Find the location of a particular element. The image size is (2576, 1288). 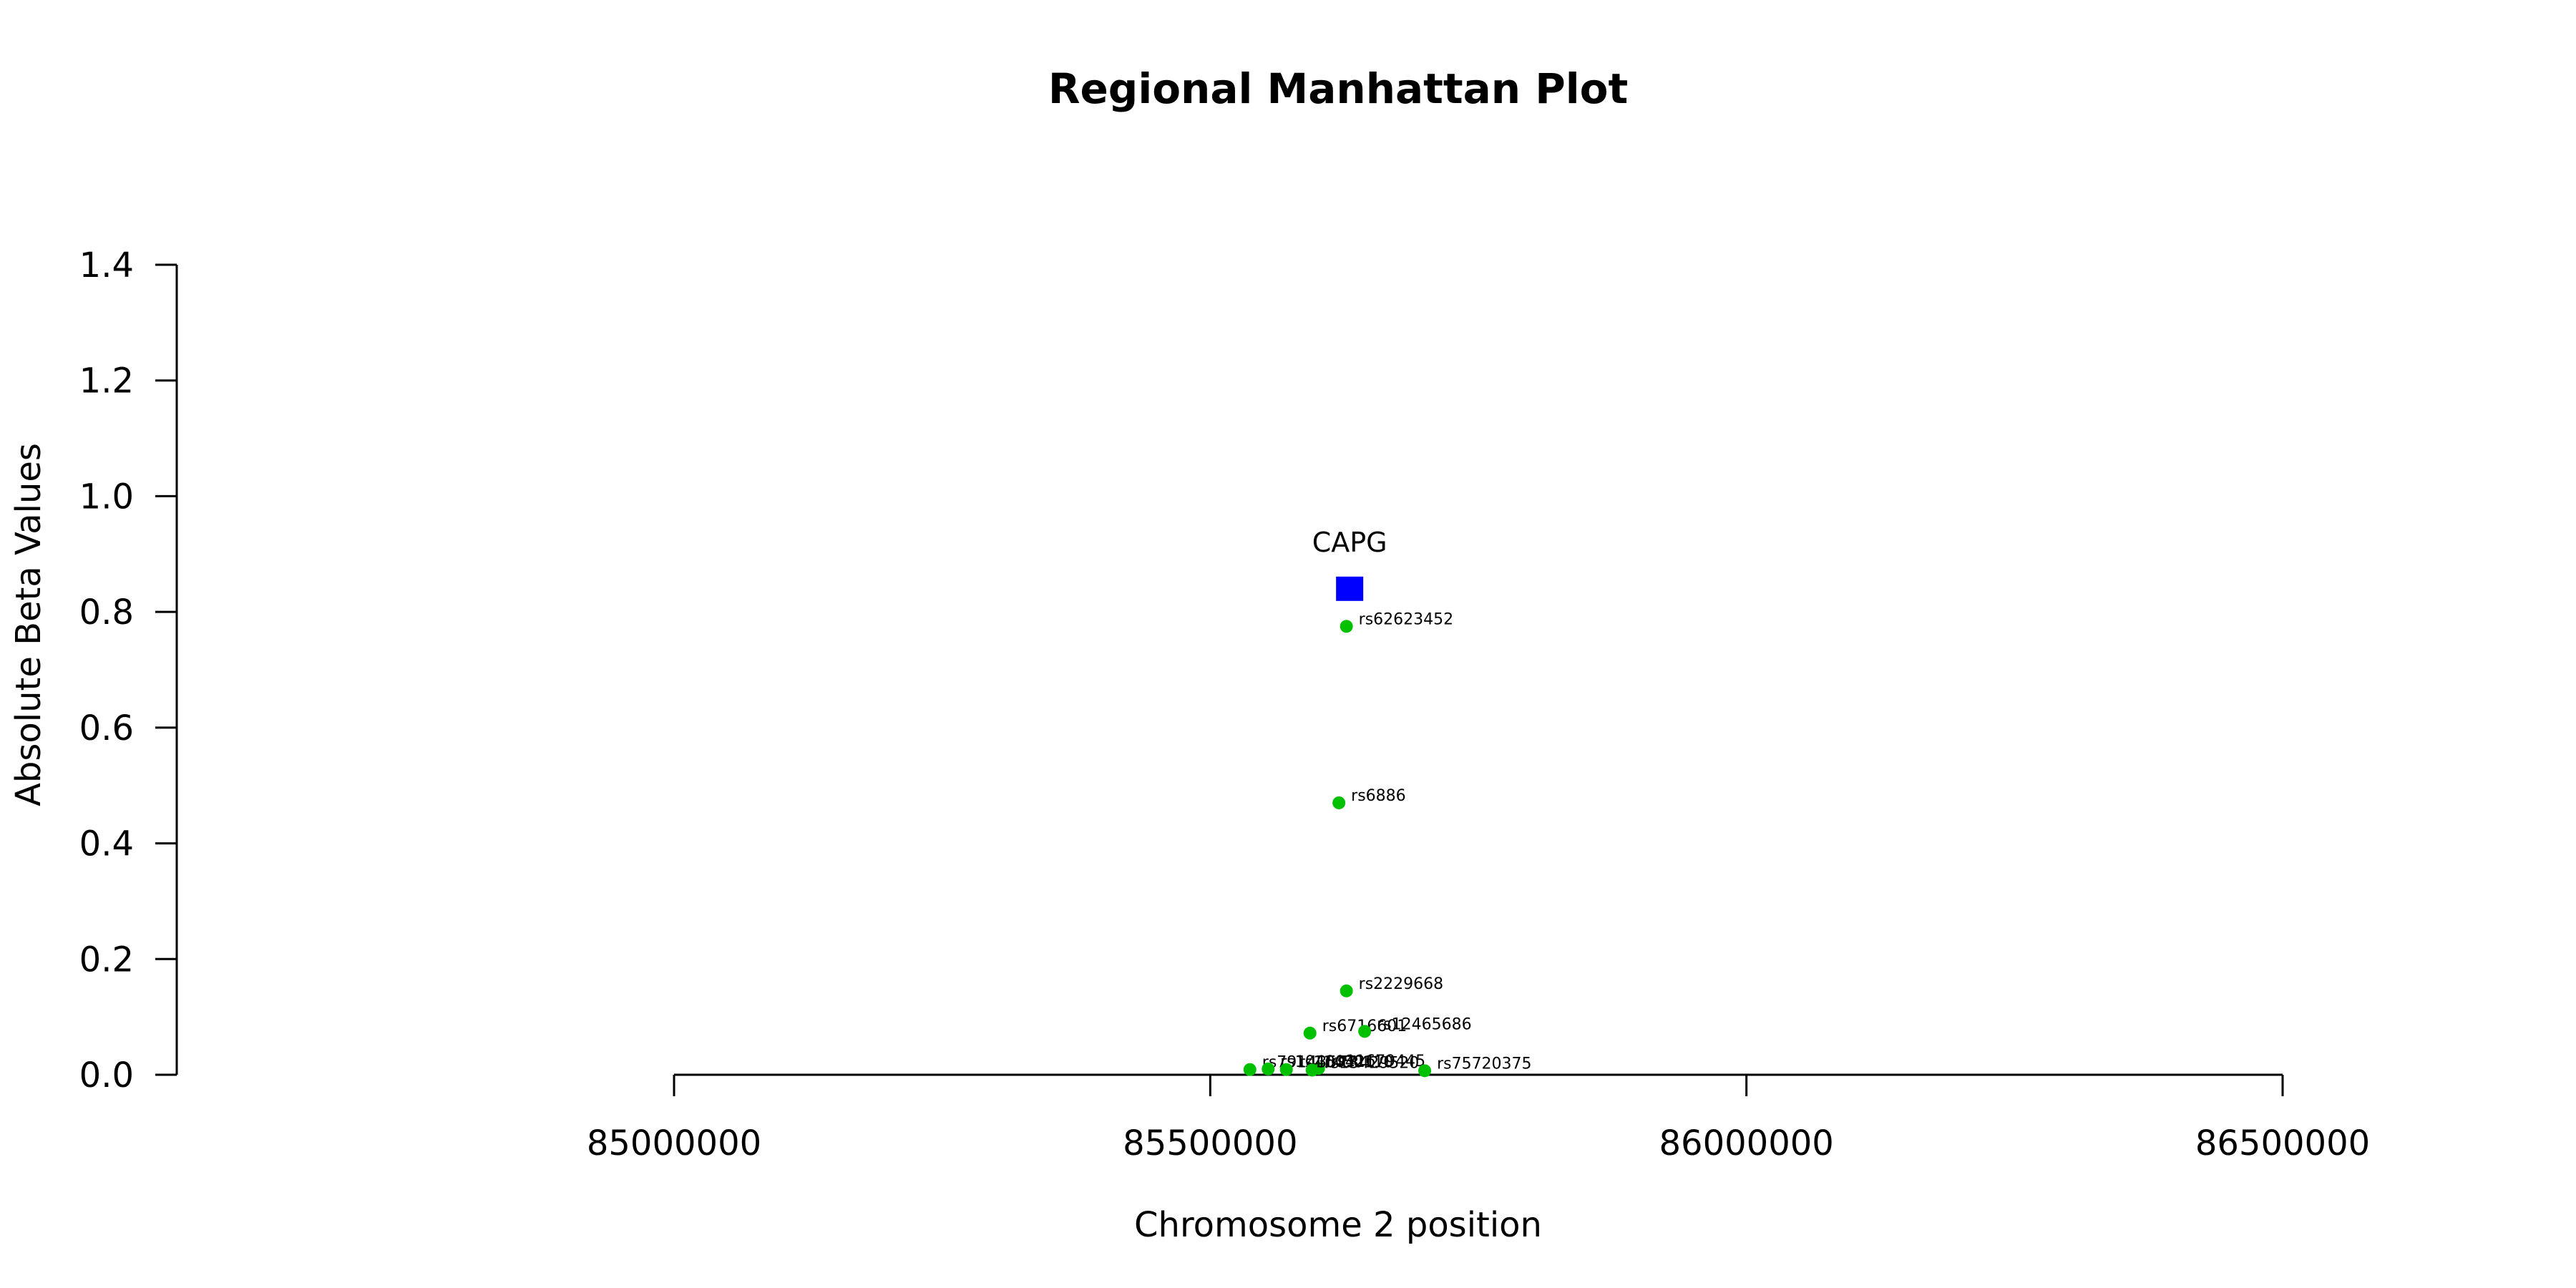

y-tick-label: 0.6 is located at coordinates (106, 728).